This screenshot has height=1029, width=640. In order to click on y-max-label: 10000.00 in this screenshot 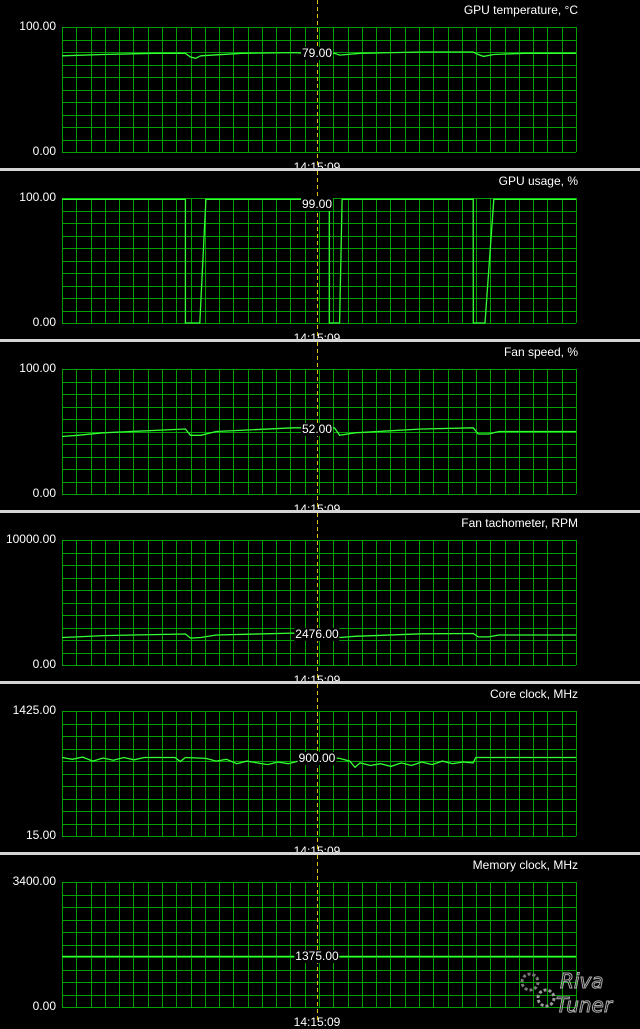, I will do `click(30, 539)`.